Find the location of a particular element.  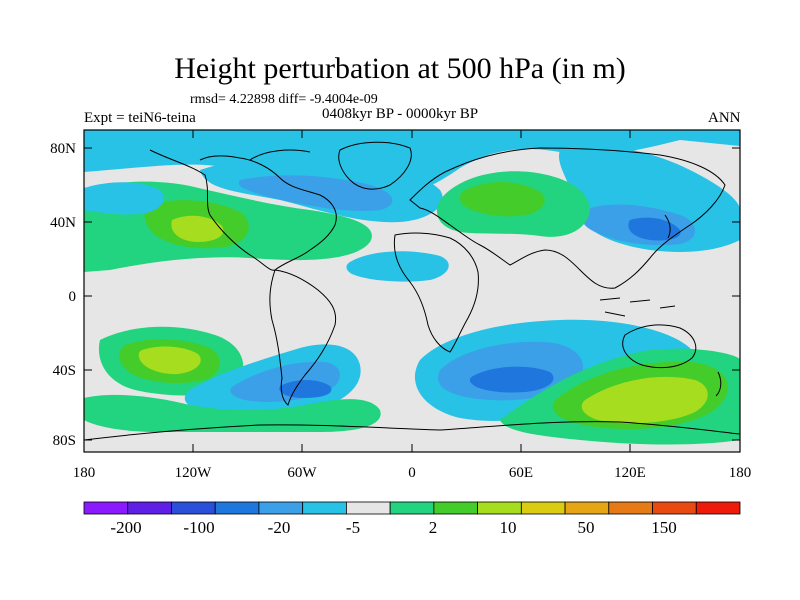

anomaly-spacific-positive-core is located at coordinates (169, 360).